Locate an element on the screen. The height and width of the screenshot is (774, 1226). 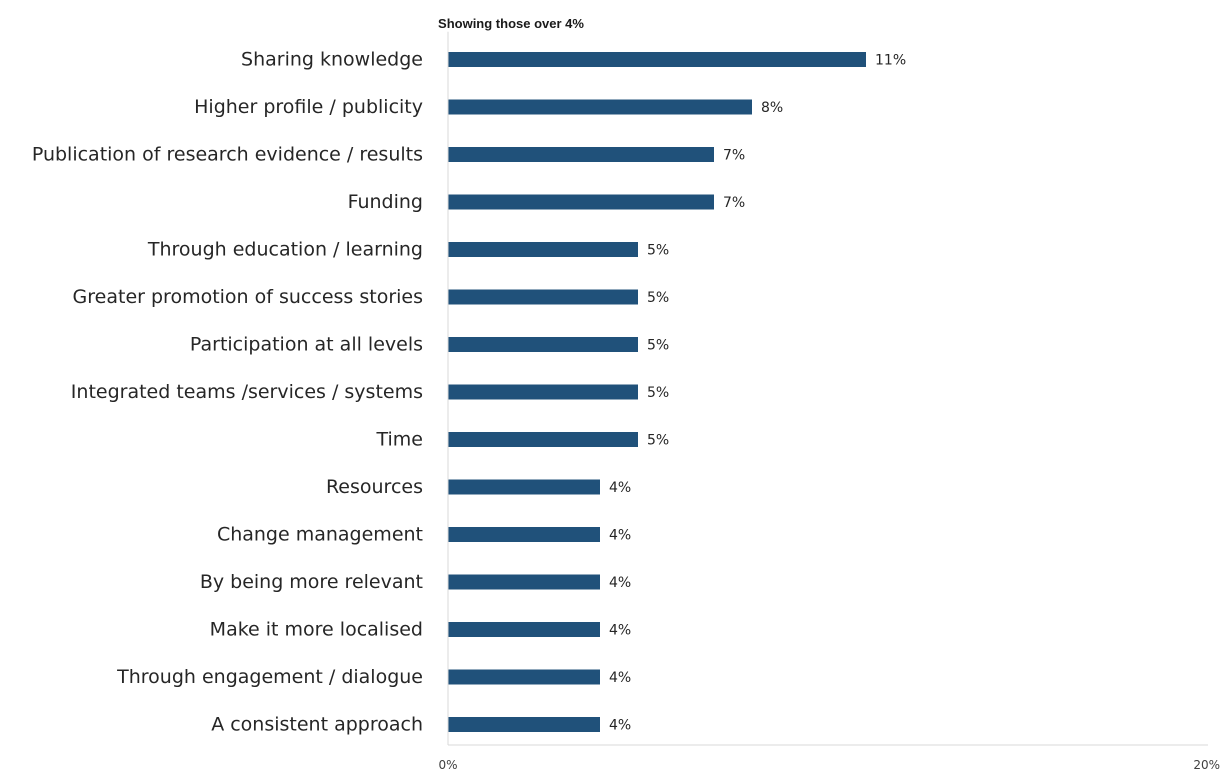
category-label: Funding is located at coordinates (385, 202).